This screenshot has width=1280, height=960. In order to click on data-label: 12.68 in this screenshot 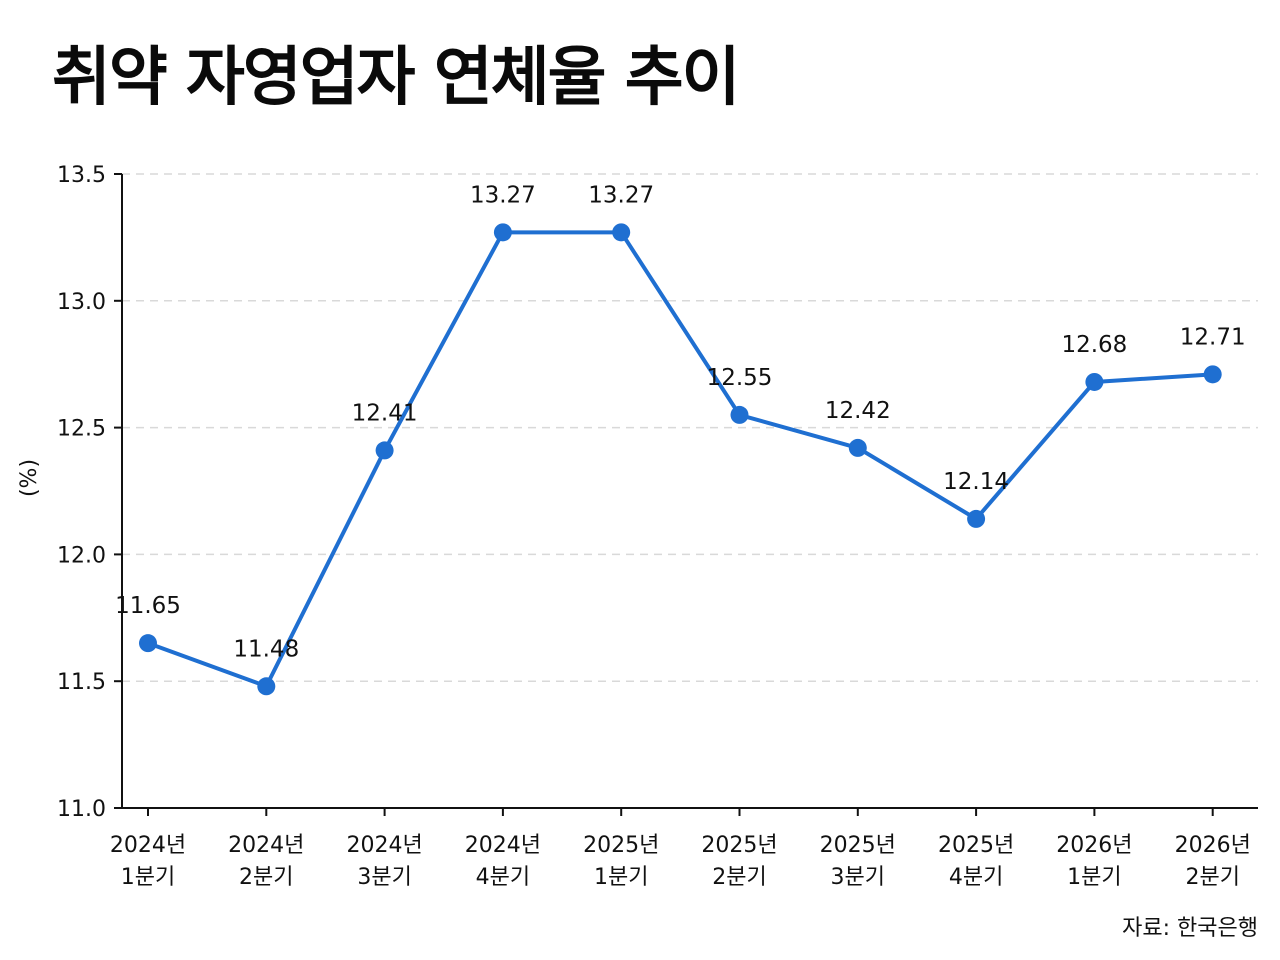, I will do `click(1094, 345)`.